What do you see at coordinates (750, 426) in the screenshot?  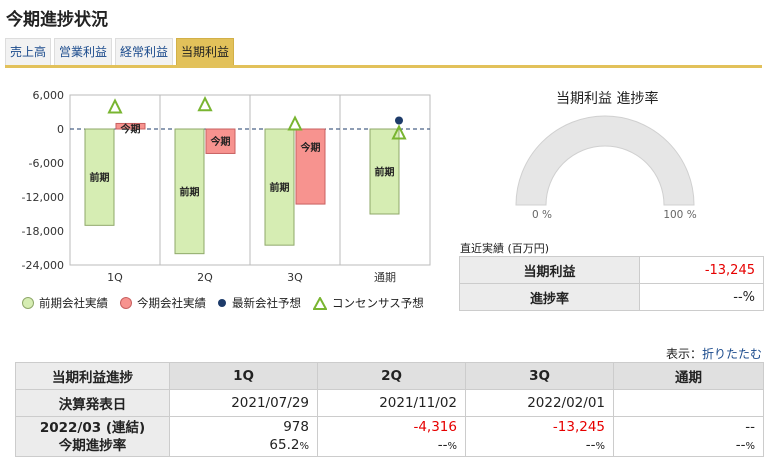 I see `value: --` at bounding box center [750, 426].